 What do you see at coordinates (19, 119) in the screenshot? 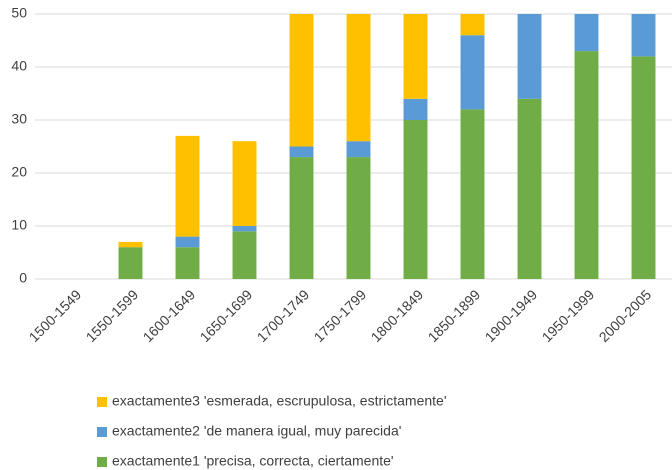
I see `y-tick-label: 30` at bounding box center [19, 119].